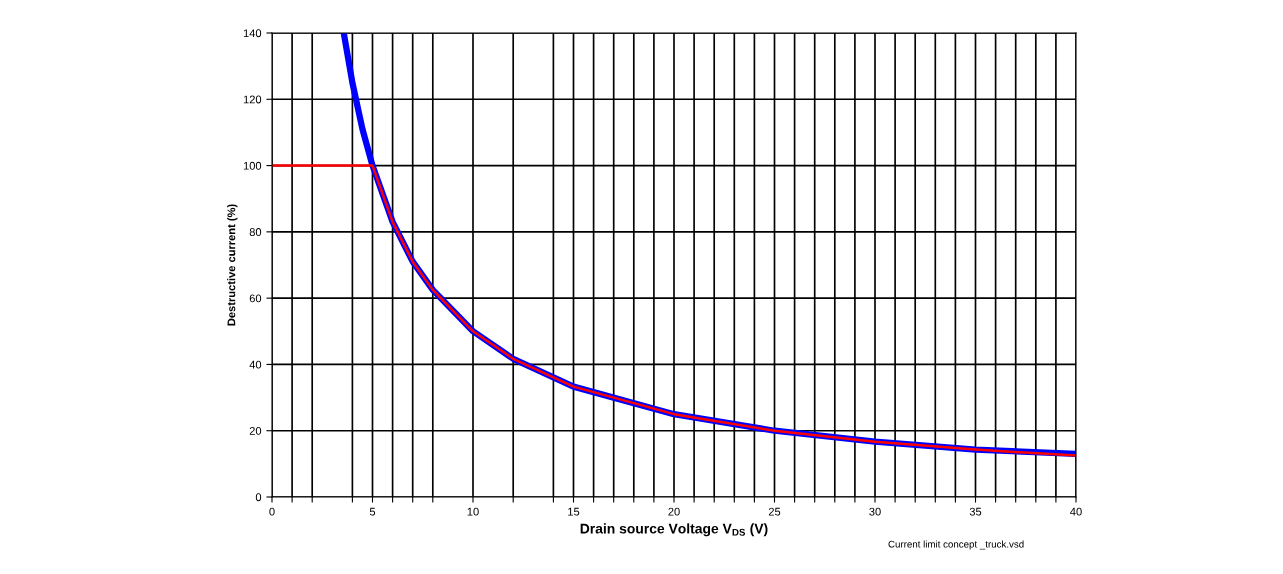  What do you see at coordinates (255, 430) in the screenshot?
I see `y-tick-label: 20` at bounding box center [255, 430].